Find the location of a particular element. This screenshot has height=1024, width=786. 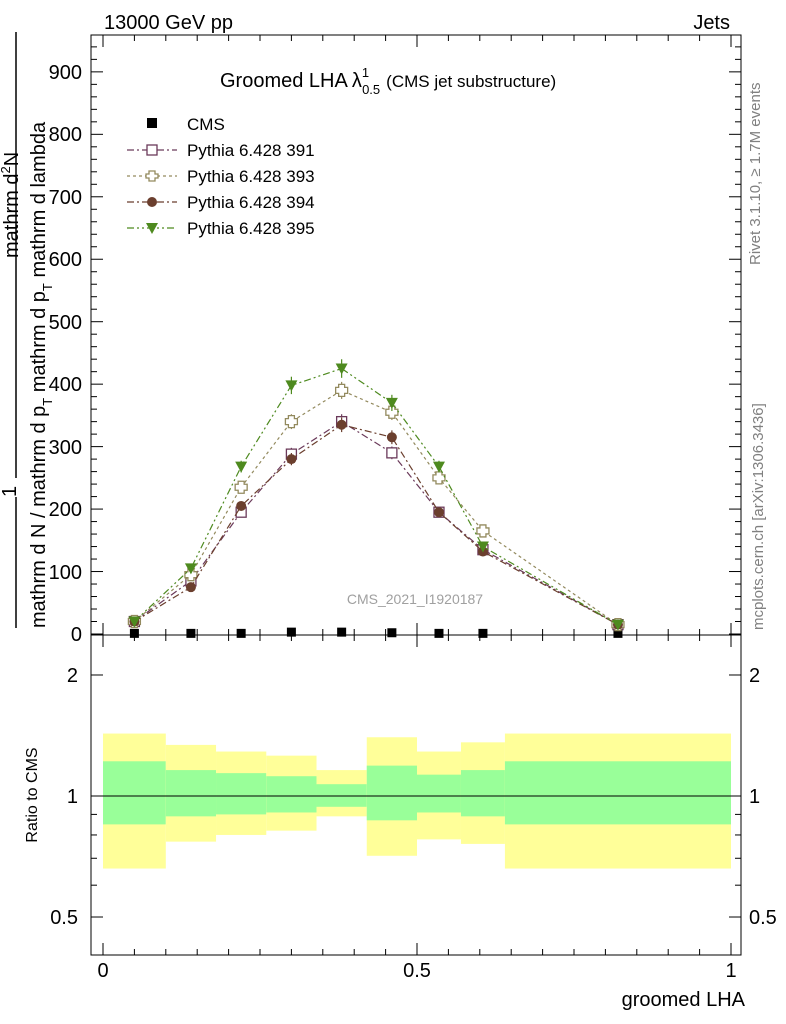

x-tick-0.5: 0.5 is located at coordinates (417, 971).